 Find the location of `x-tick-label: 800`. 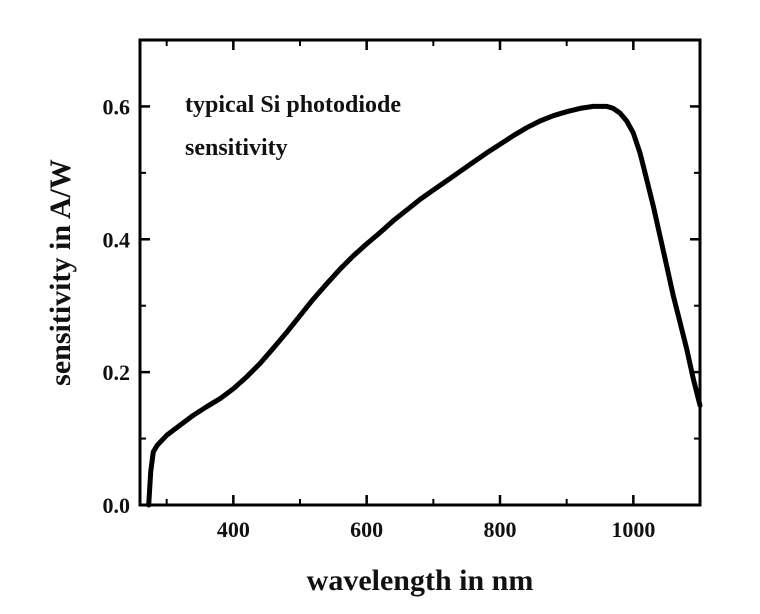

x-tick-label: 800 is located at coordinates (500, 529).